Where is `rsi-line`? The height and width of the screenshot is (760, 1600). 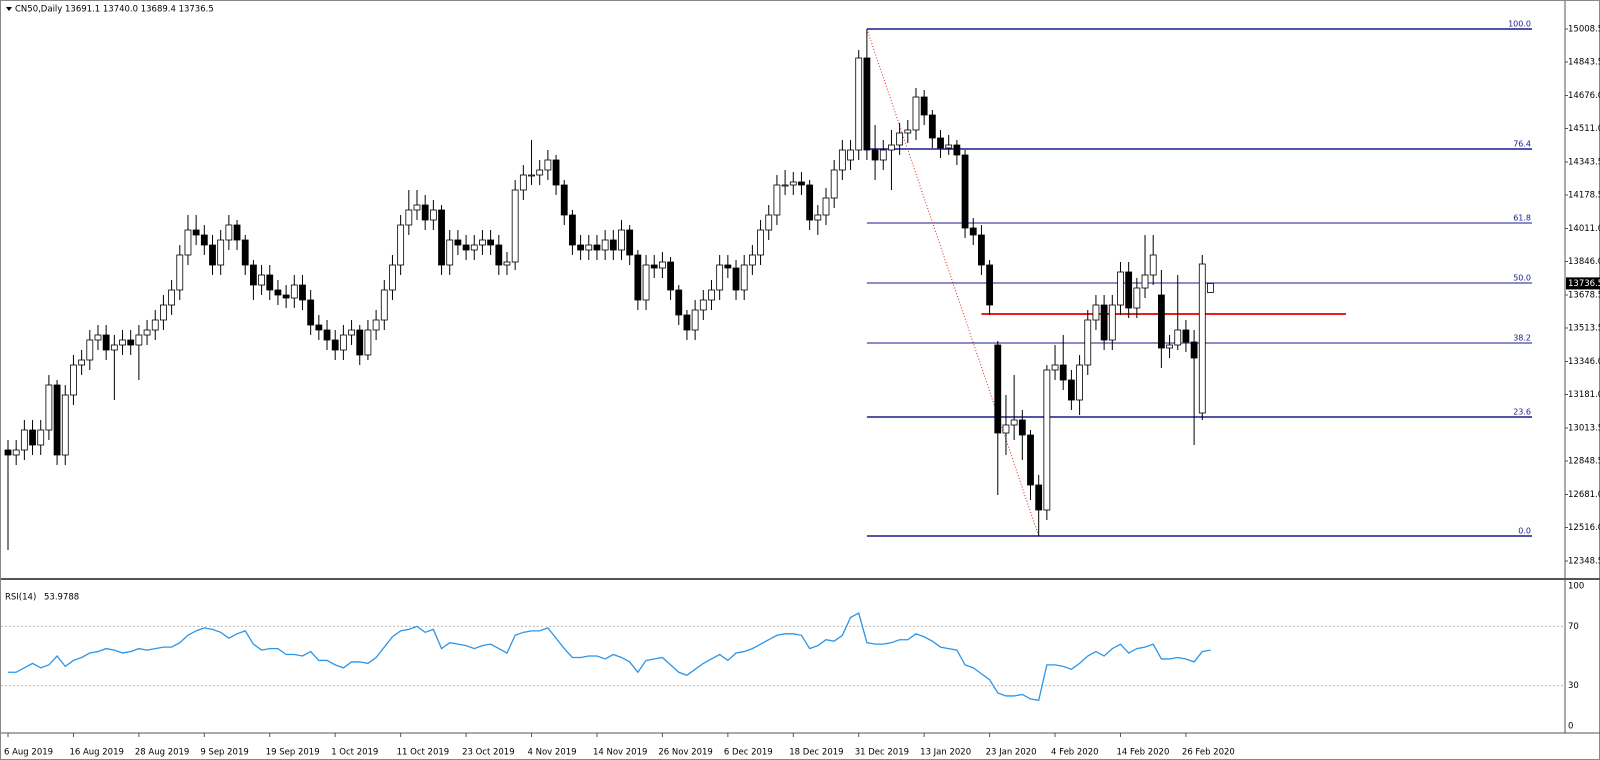 rsi-line is located at coordinates (609, 657).